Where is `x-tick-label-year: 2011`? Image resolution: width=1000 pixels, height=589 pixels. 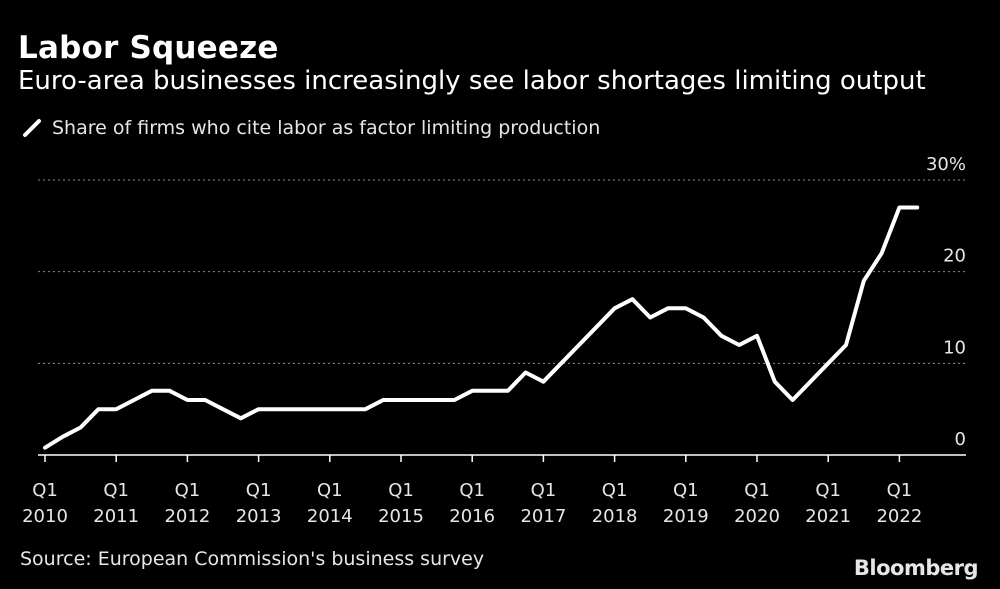
x-tick-label-year: 2011 is located at coordinates (116, 516).